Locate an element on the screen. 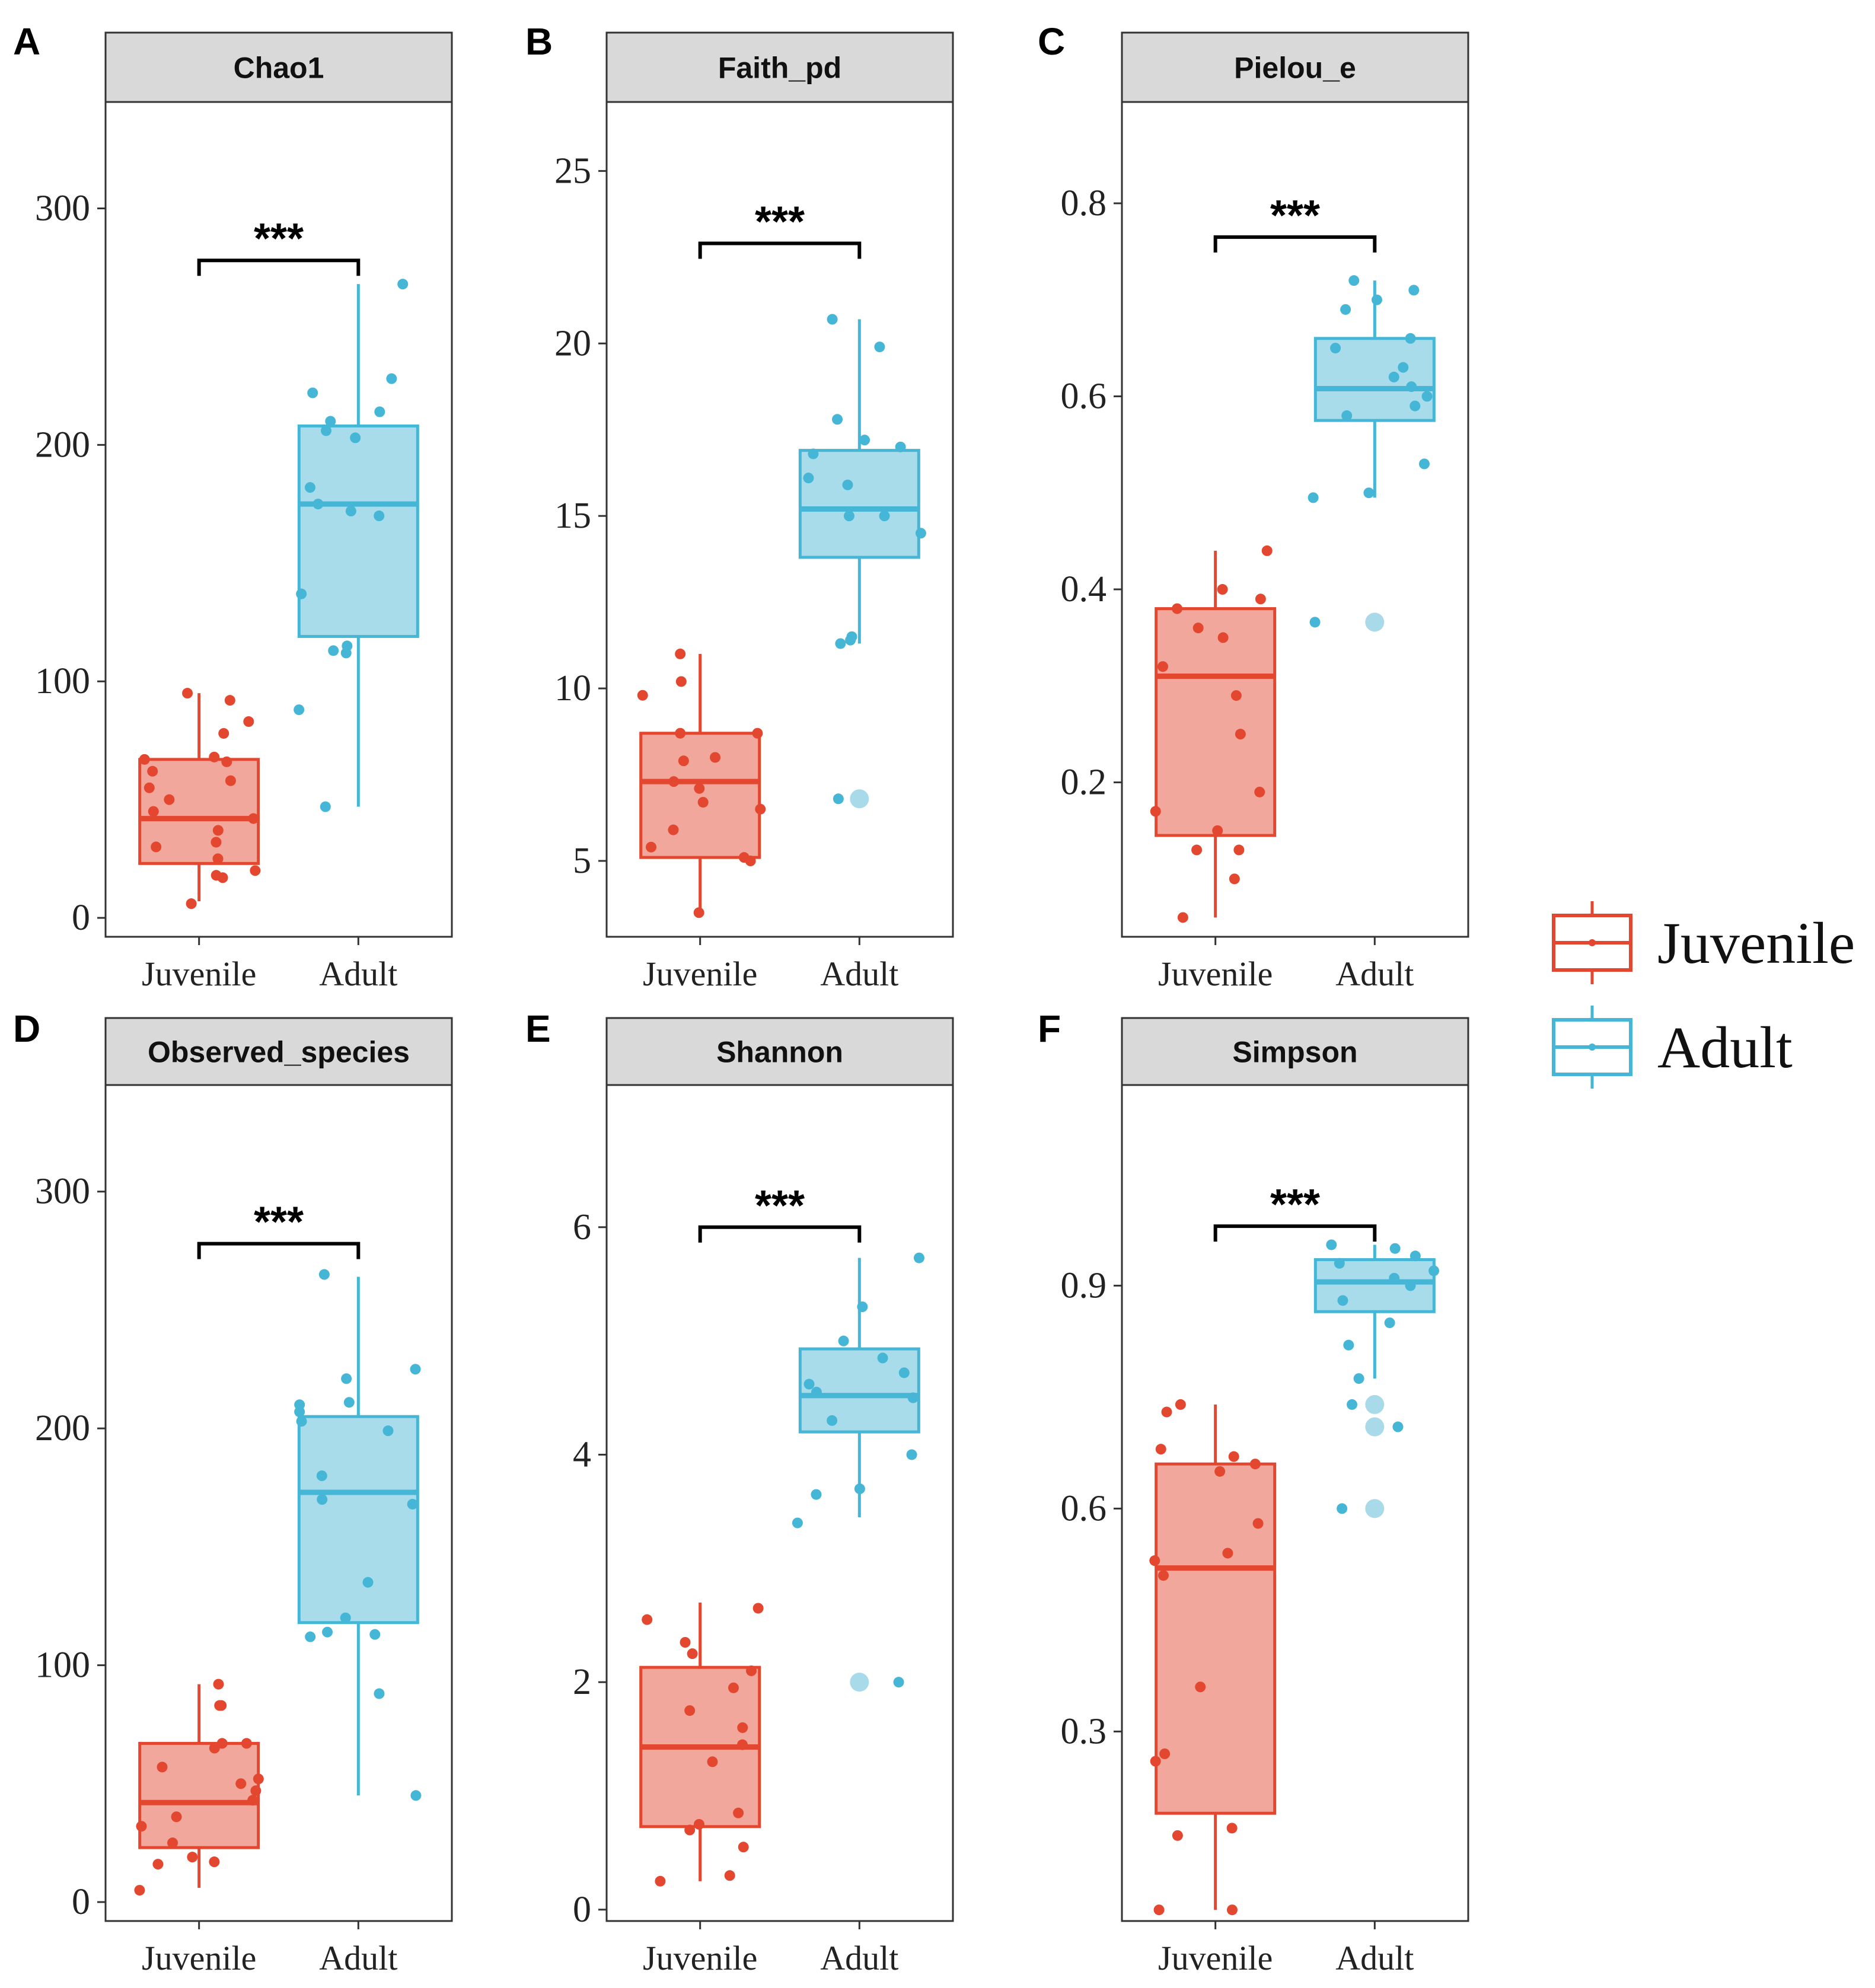  y-tick-label: 100 is located at coordinates (62, 681).